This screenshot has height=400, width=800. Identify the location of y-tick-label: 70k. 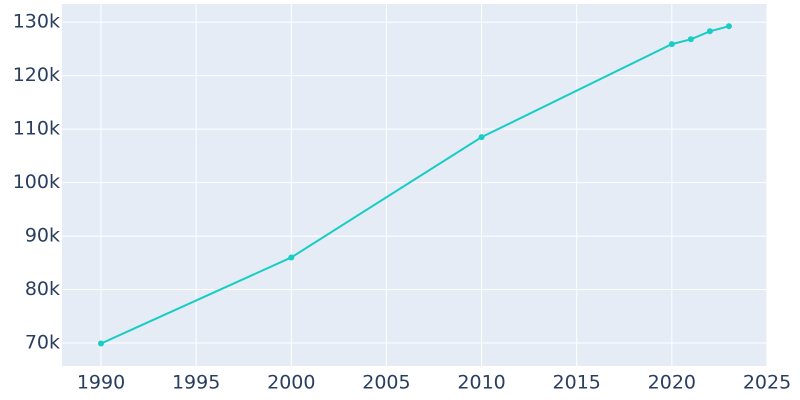
(42, 343).